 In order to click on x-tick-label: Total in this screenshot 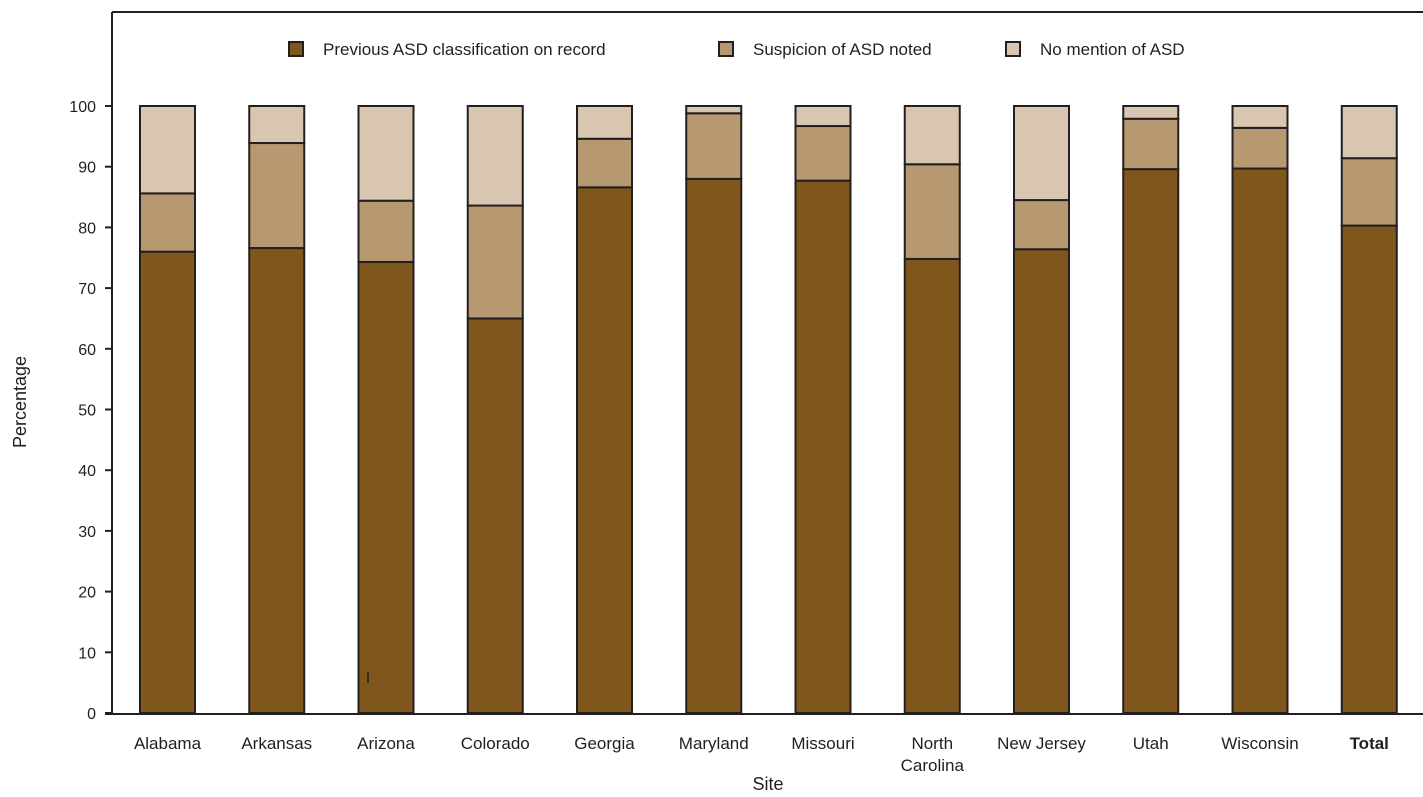, I will do `click(1369, 743)`.